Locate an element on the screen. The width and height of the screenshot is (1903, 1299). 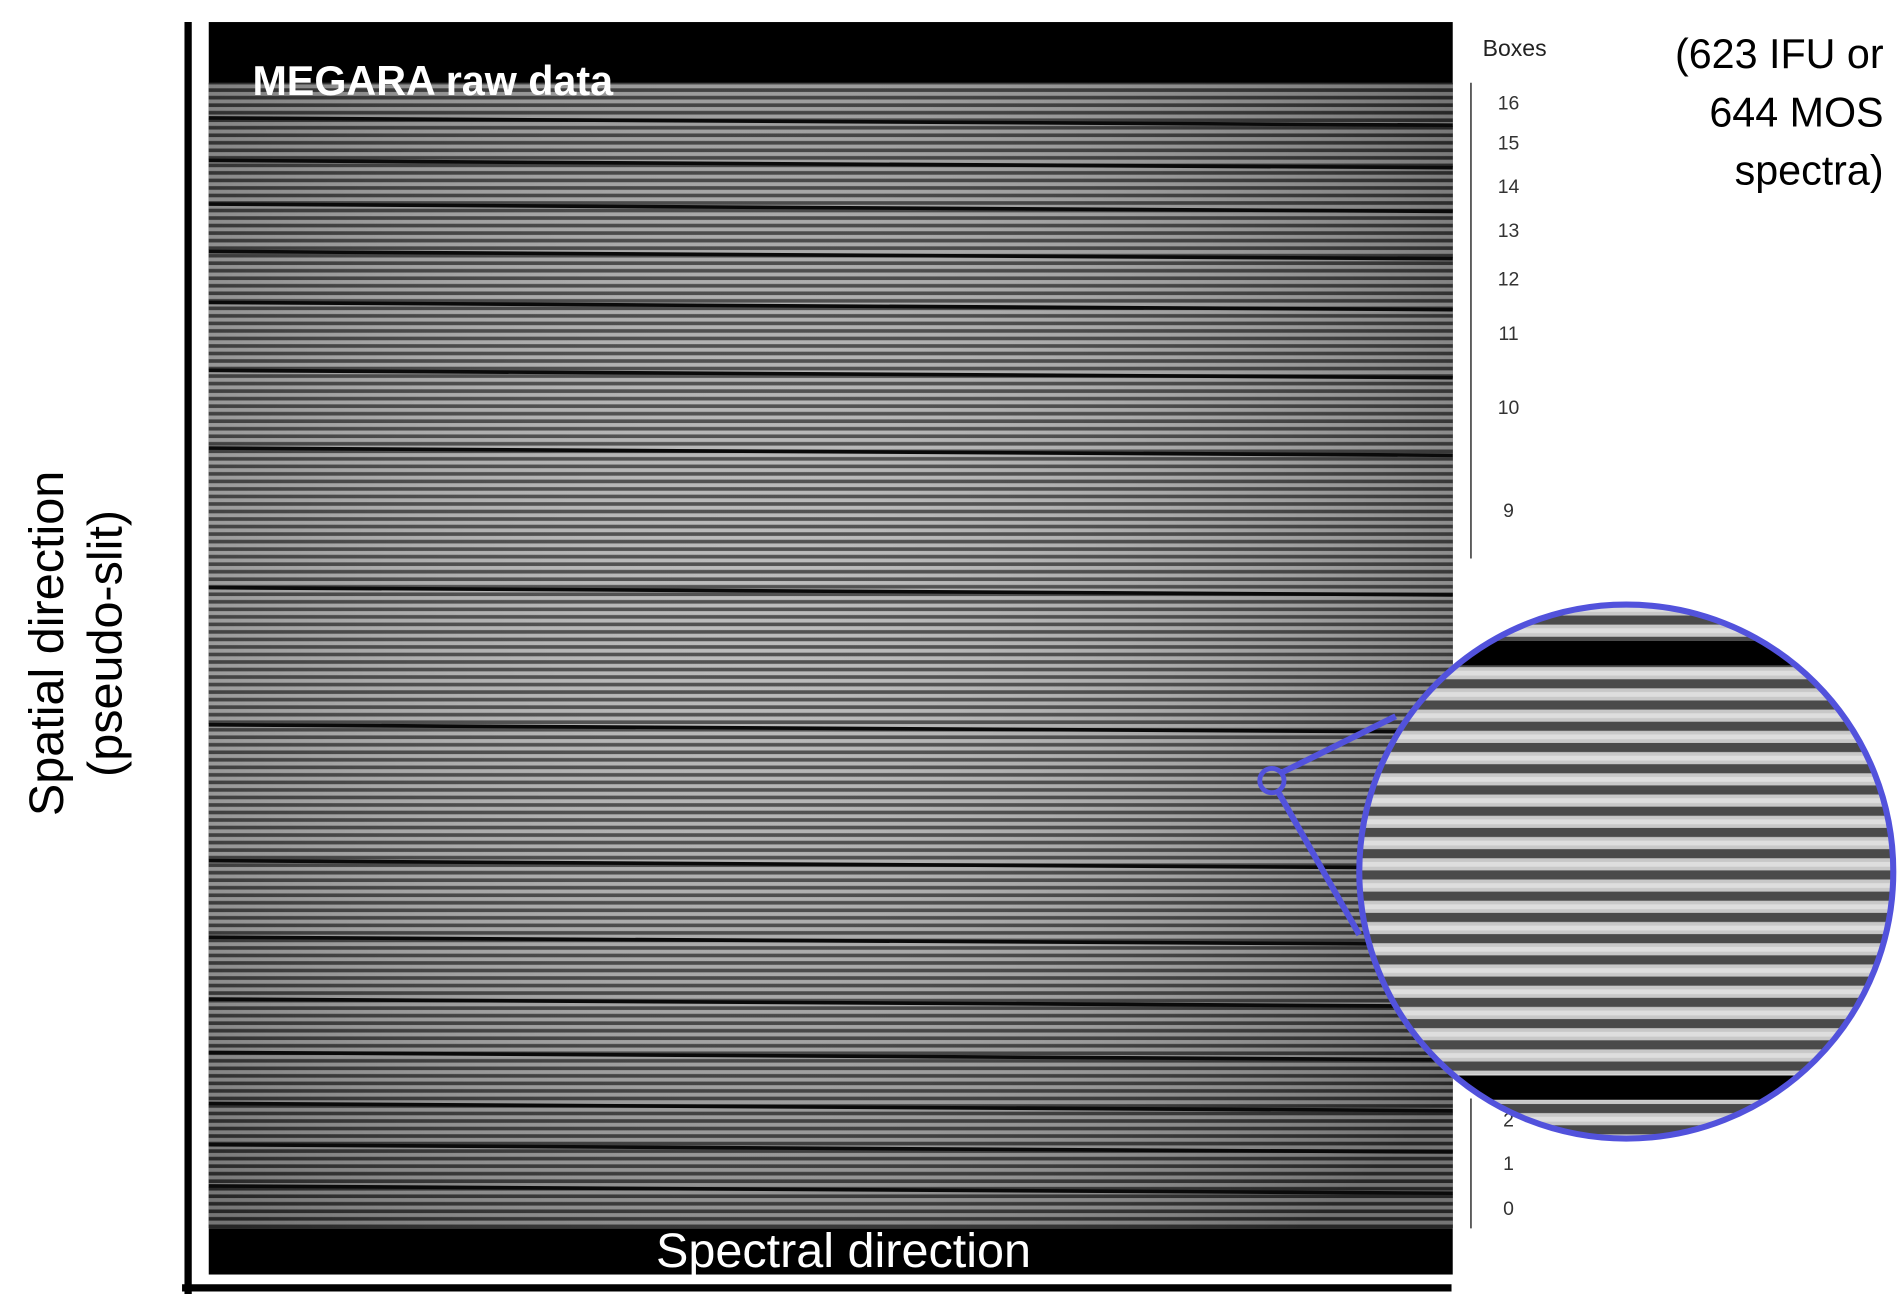
box-label: 2 is located at coordinates (1508, 1120).